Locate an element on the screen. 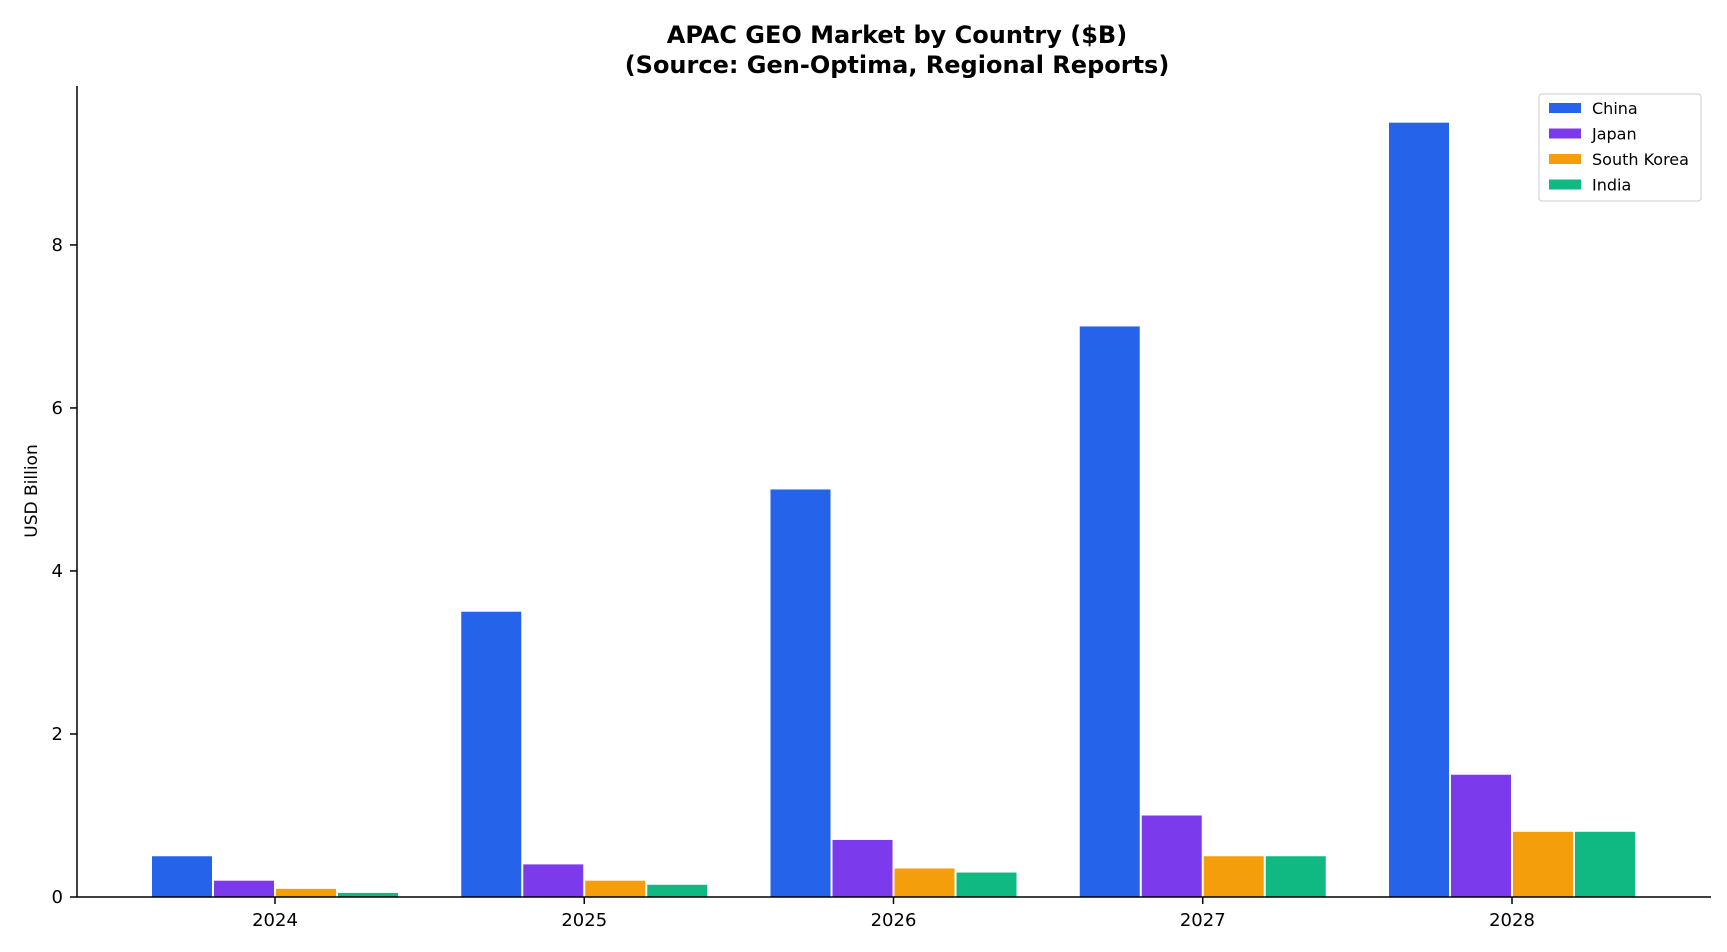 This screenshot has height=952, width=1727. bar-india-2025 is located at coordinates (677, 890).